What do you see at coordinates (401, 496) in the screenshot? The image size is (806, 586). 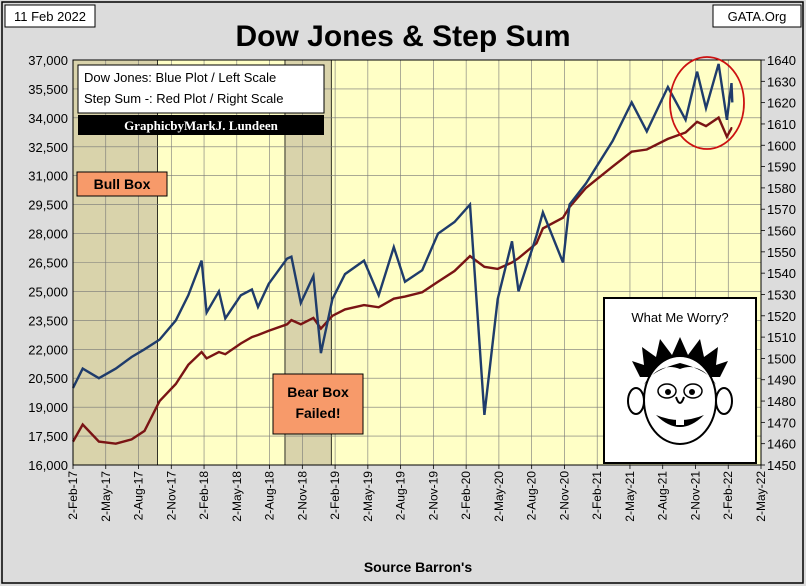 I see `x-tick-label: 2-Aug-19` at bounding box center [401, 496].